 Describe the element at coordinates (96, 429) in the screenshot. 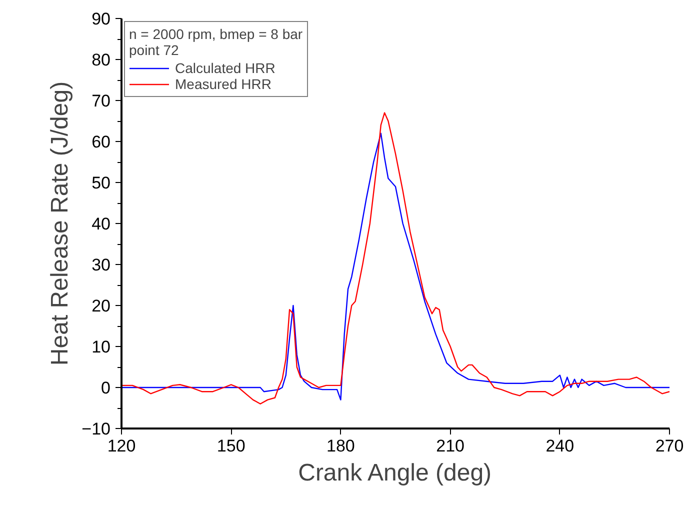

I see `y-tick-label: −10` at that location.